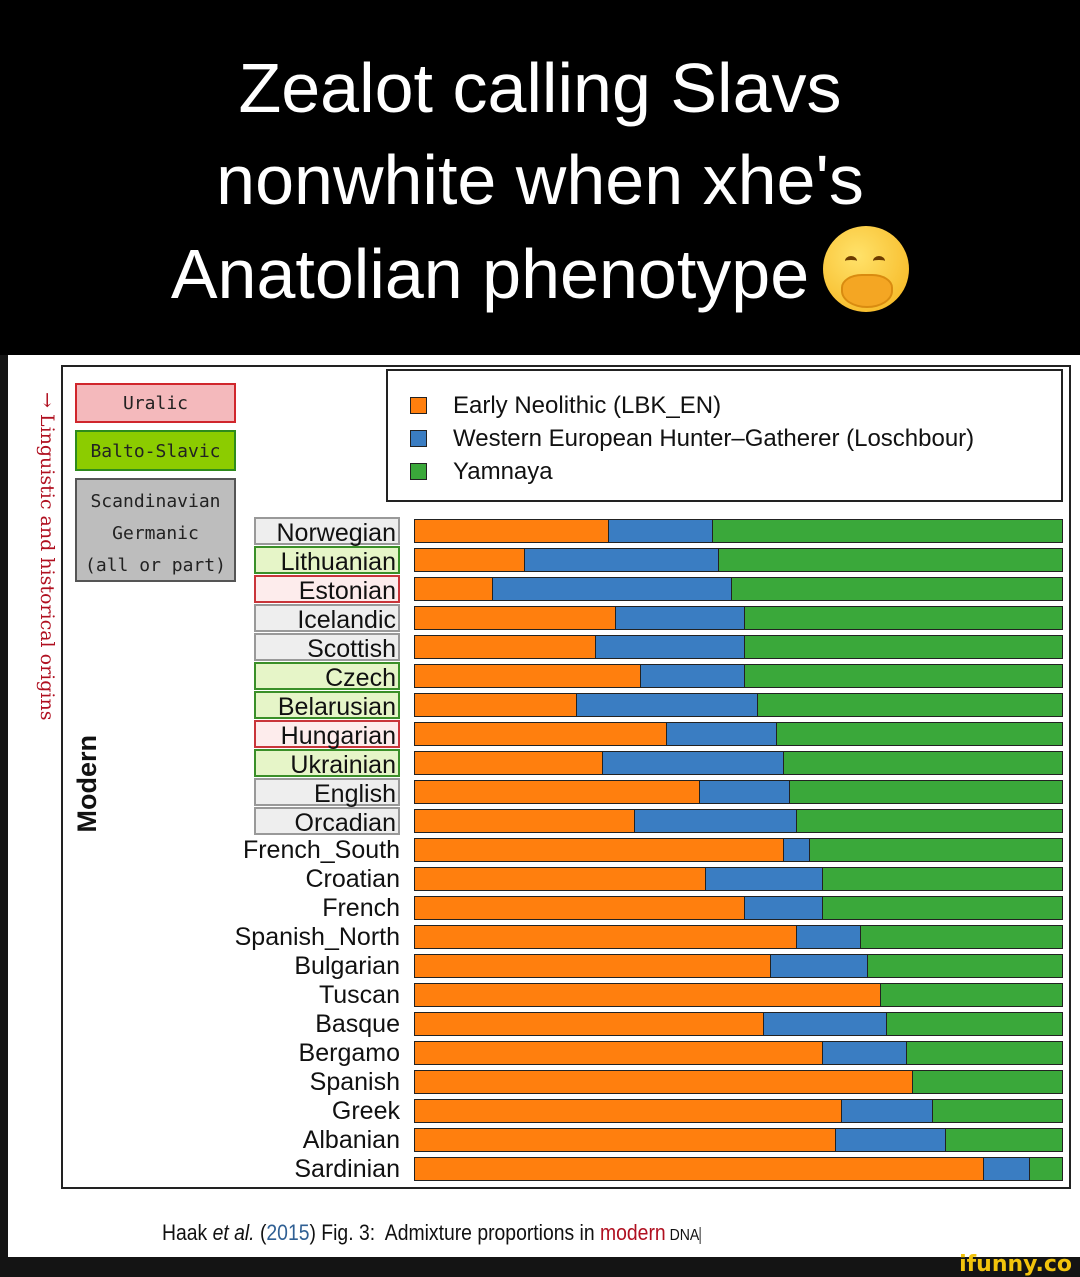  What do you see at coordinates (321, 850) in the screenshot?
I see `category-label: French_South` at bounding box center [321, 850].